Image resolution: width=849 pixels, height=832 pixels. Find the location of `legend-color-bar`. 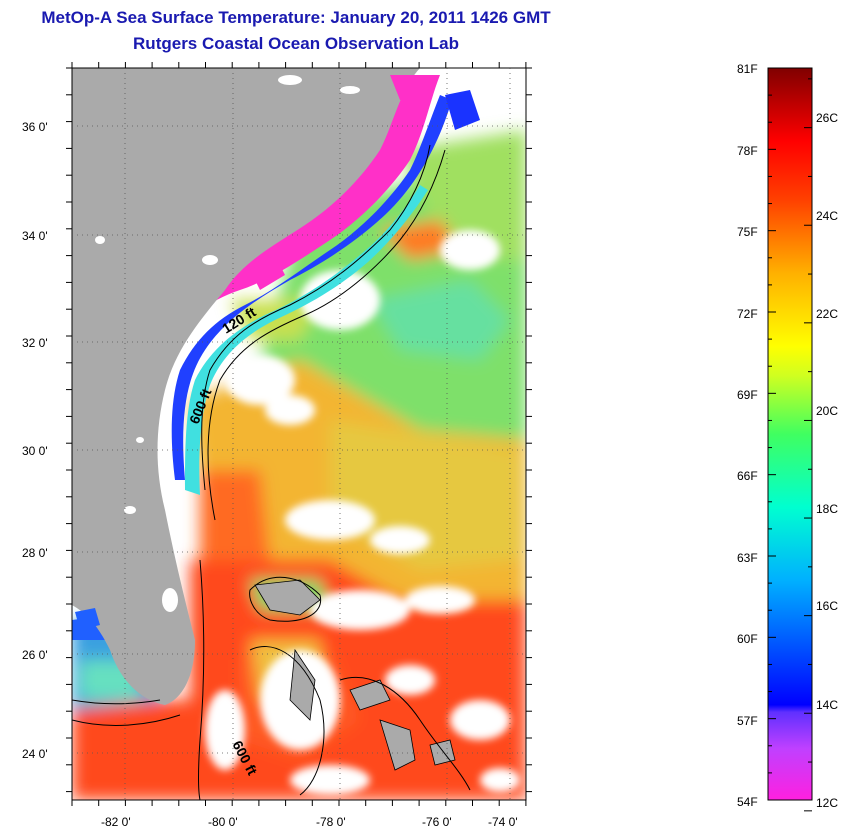

legend-color-bar is located at coordinates (790, 434).